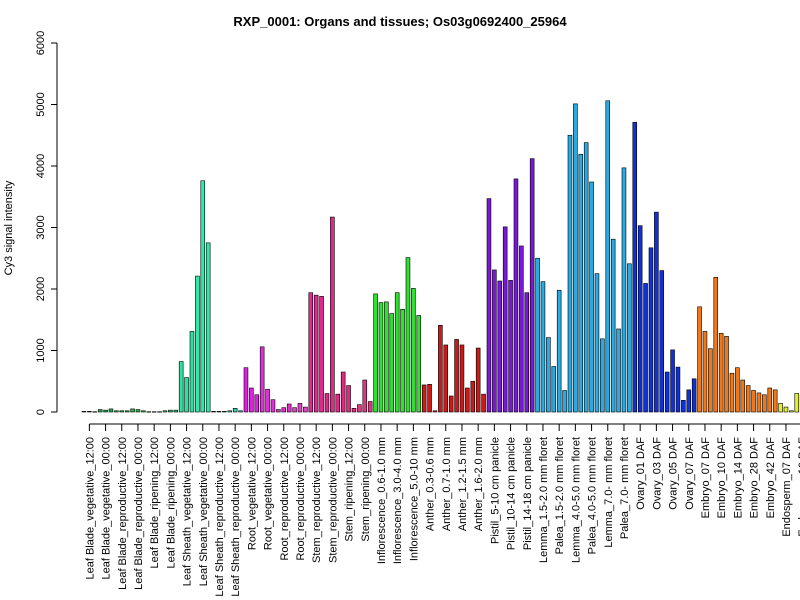  I want to click on x-tick-label: Pistil_5-10 cm panicle, so click(495, 490).